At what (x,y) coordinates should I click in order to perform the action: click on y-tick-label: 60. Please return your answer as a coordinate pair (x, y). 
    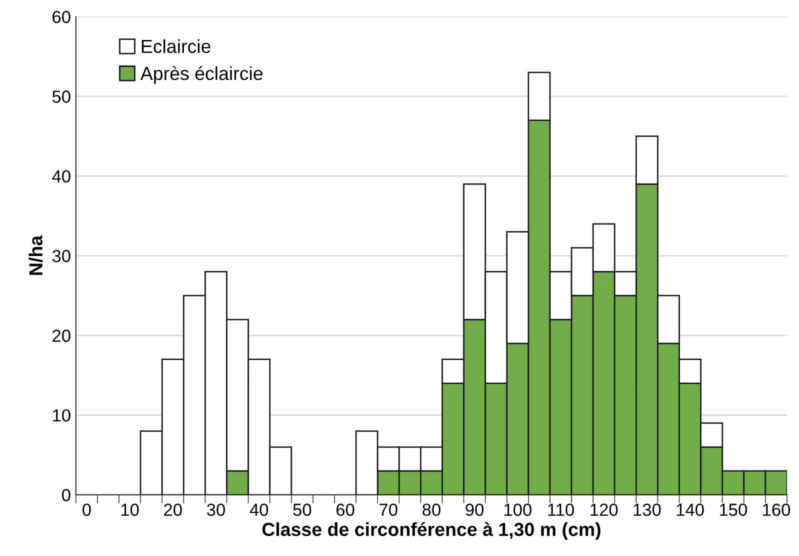
    Looking at the image, I should click on (61, 17).